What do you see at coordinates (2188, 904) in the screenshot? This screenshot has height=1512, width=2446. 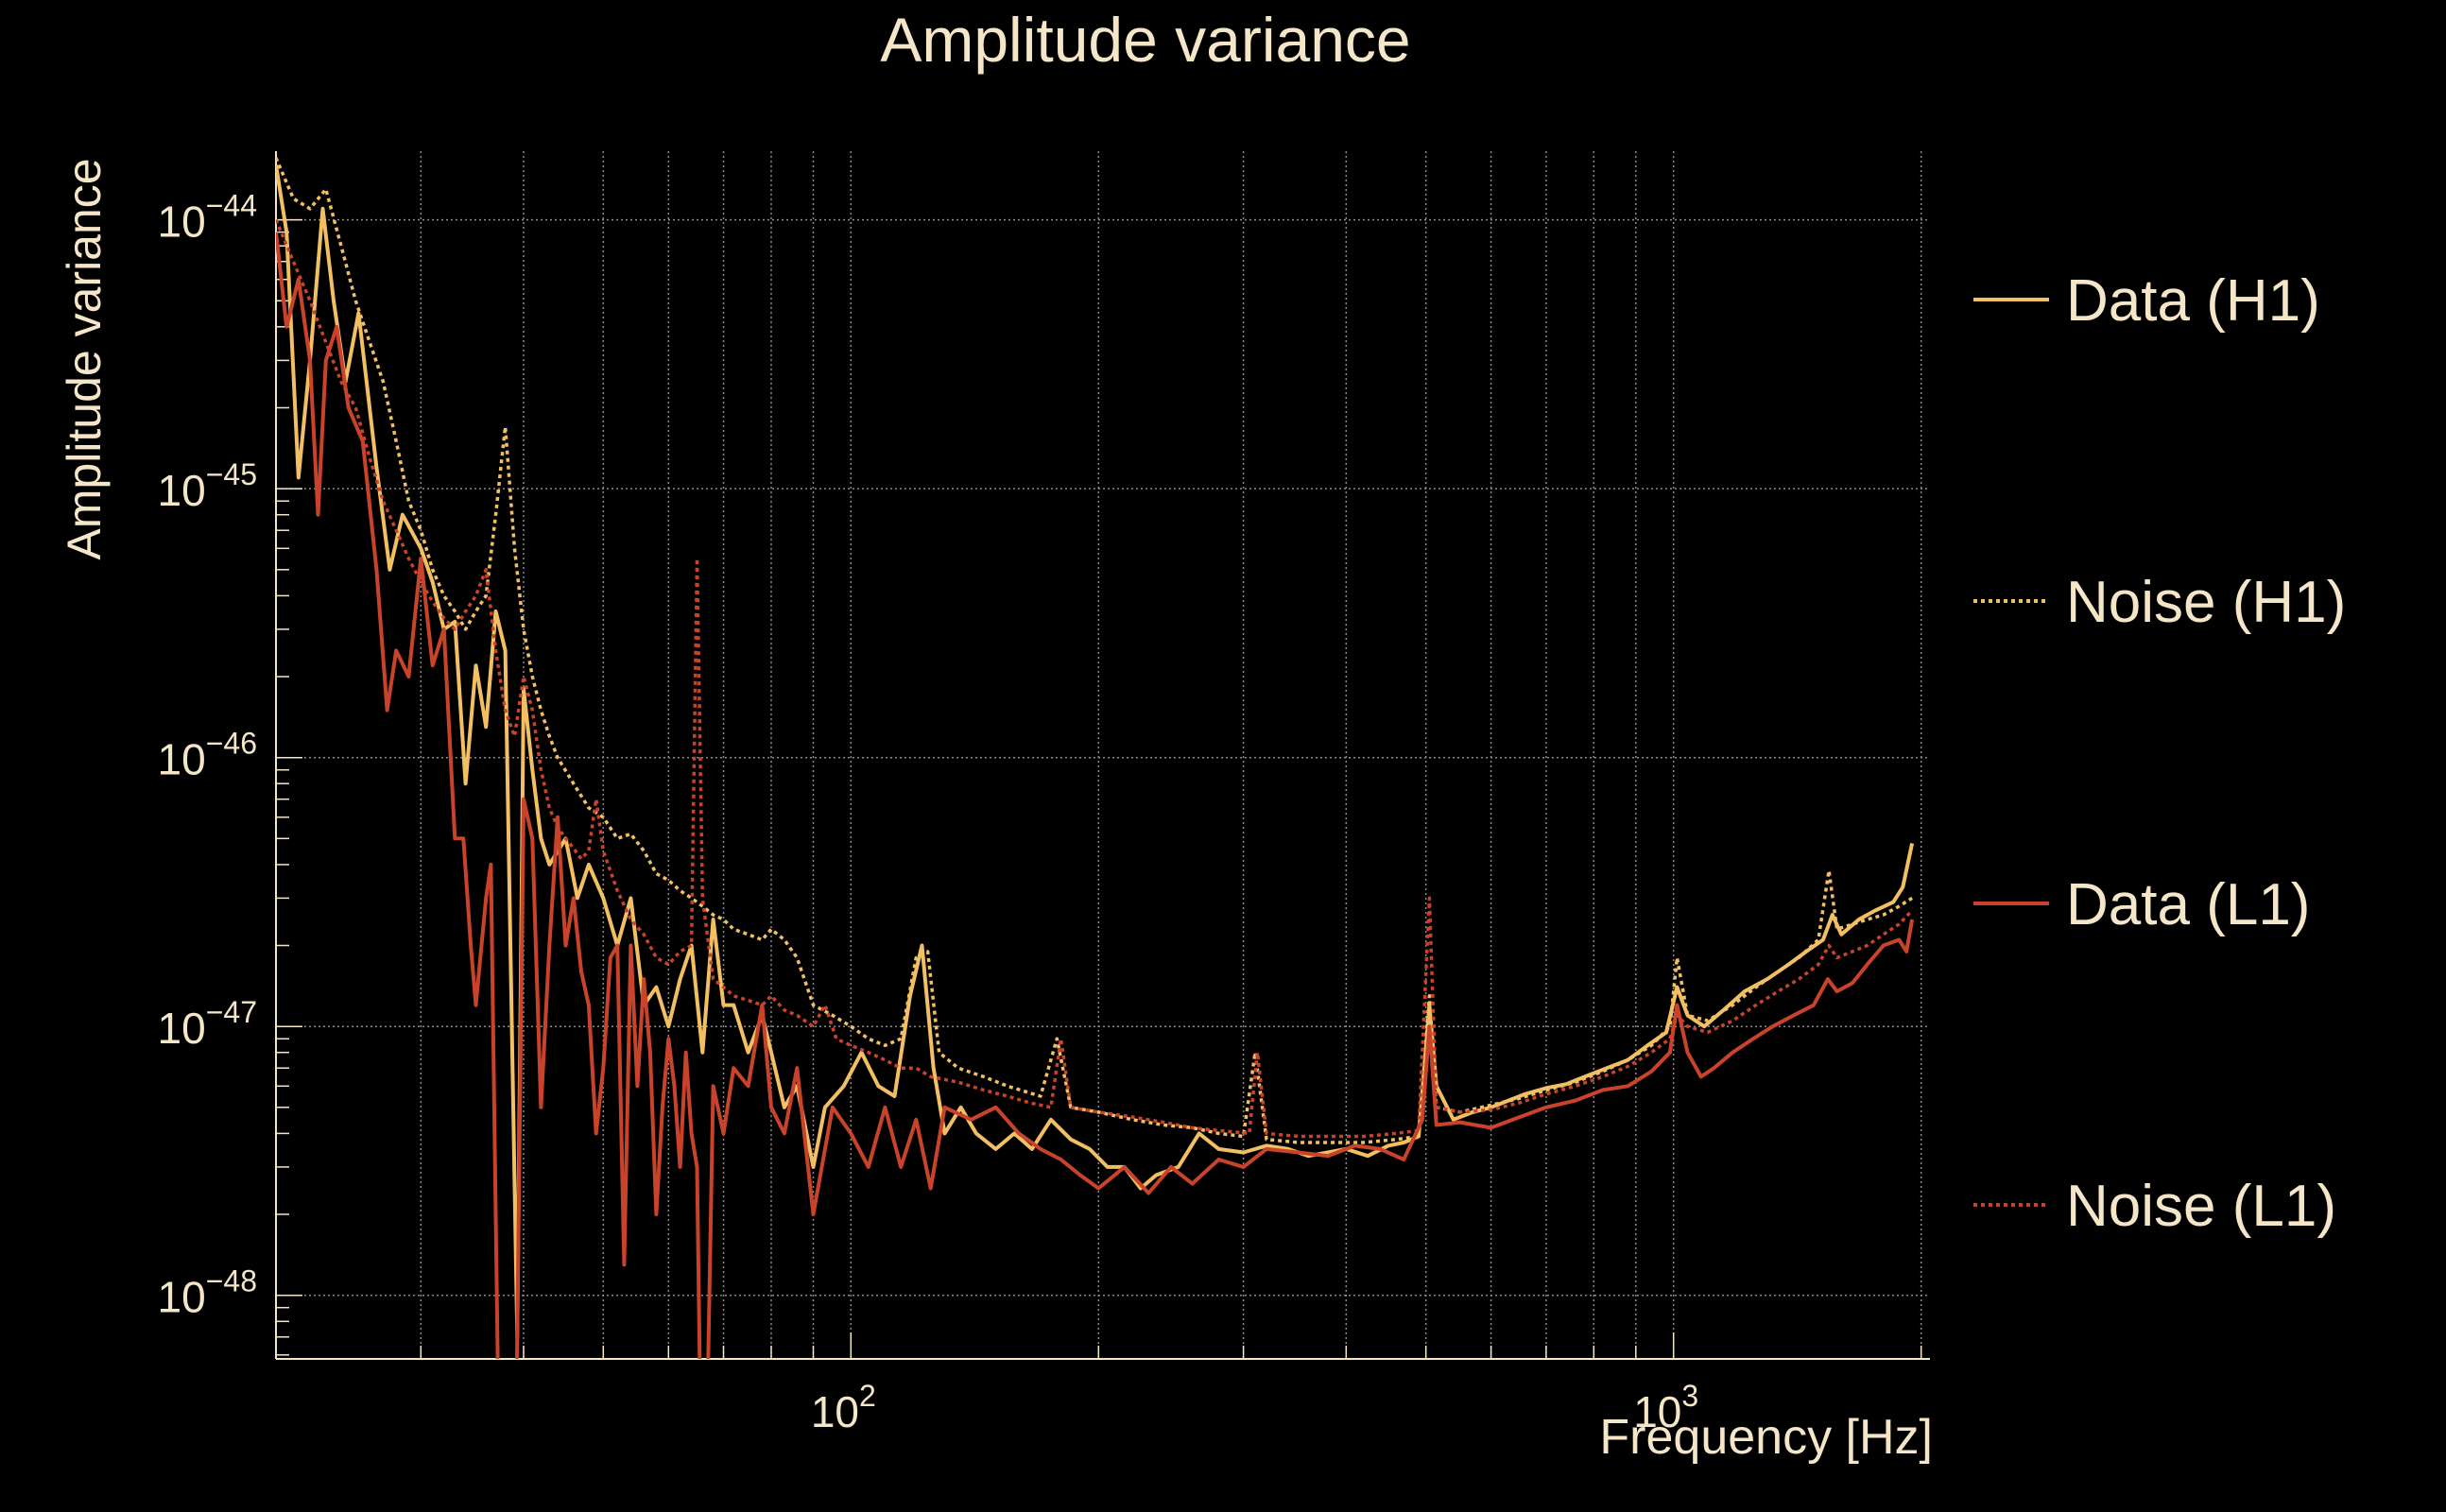 I see `legend-label: Data (L1)` at bounding box center [2188, 904].